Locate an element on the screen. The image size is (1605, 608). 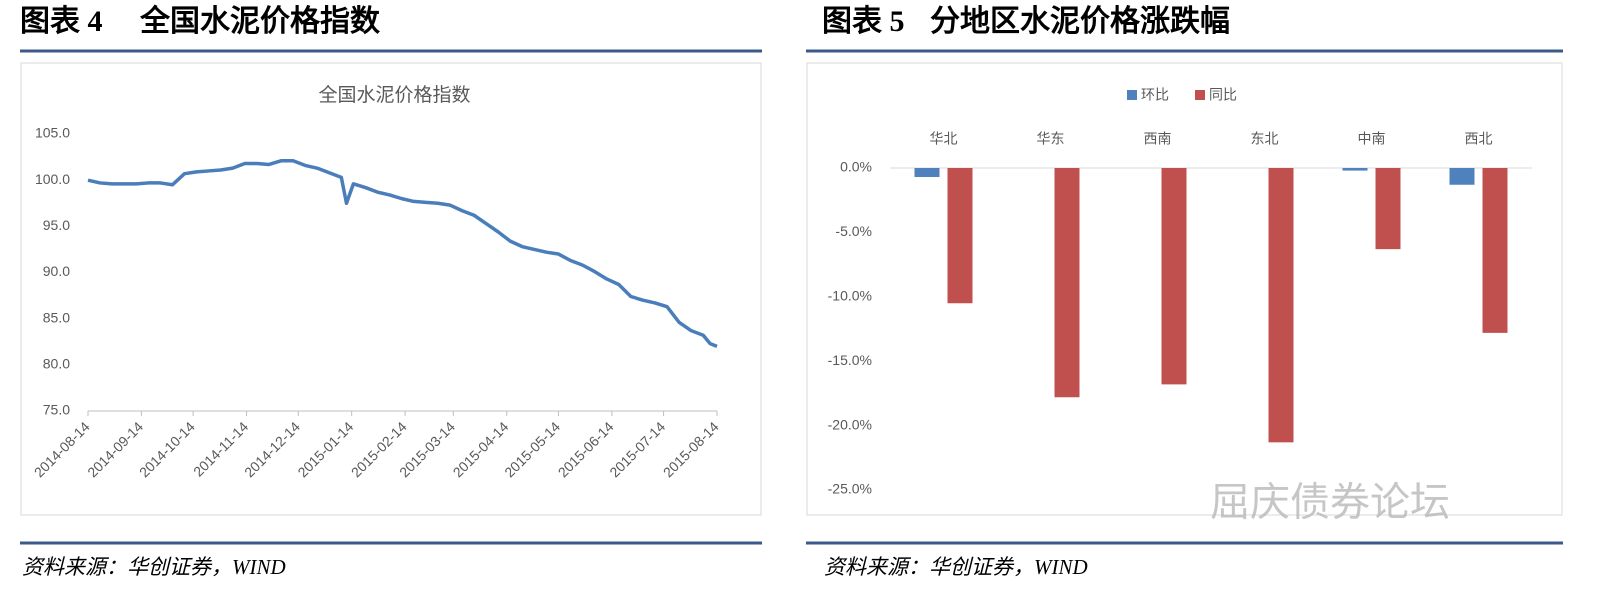
category-label: 华北 is located at coordinates (944, 139).